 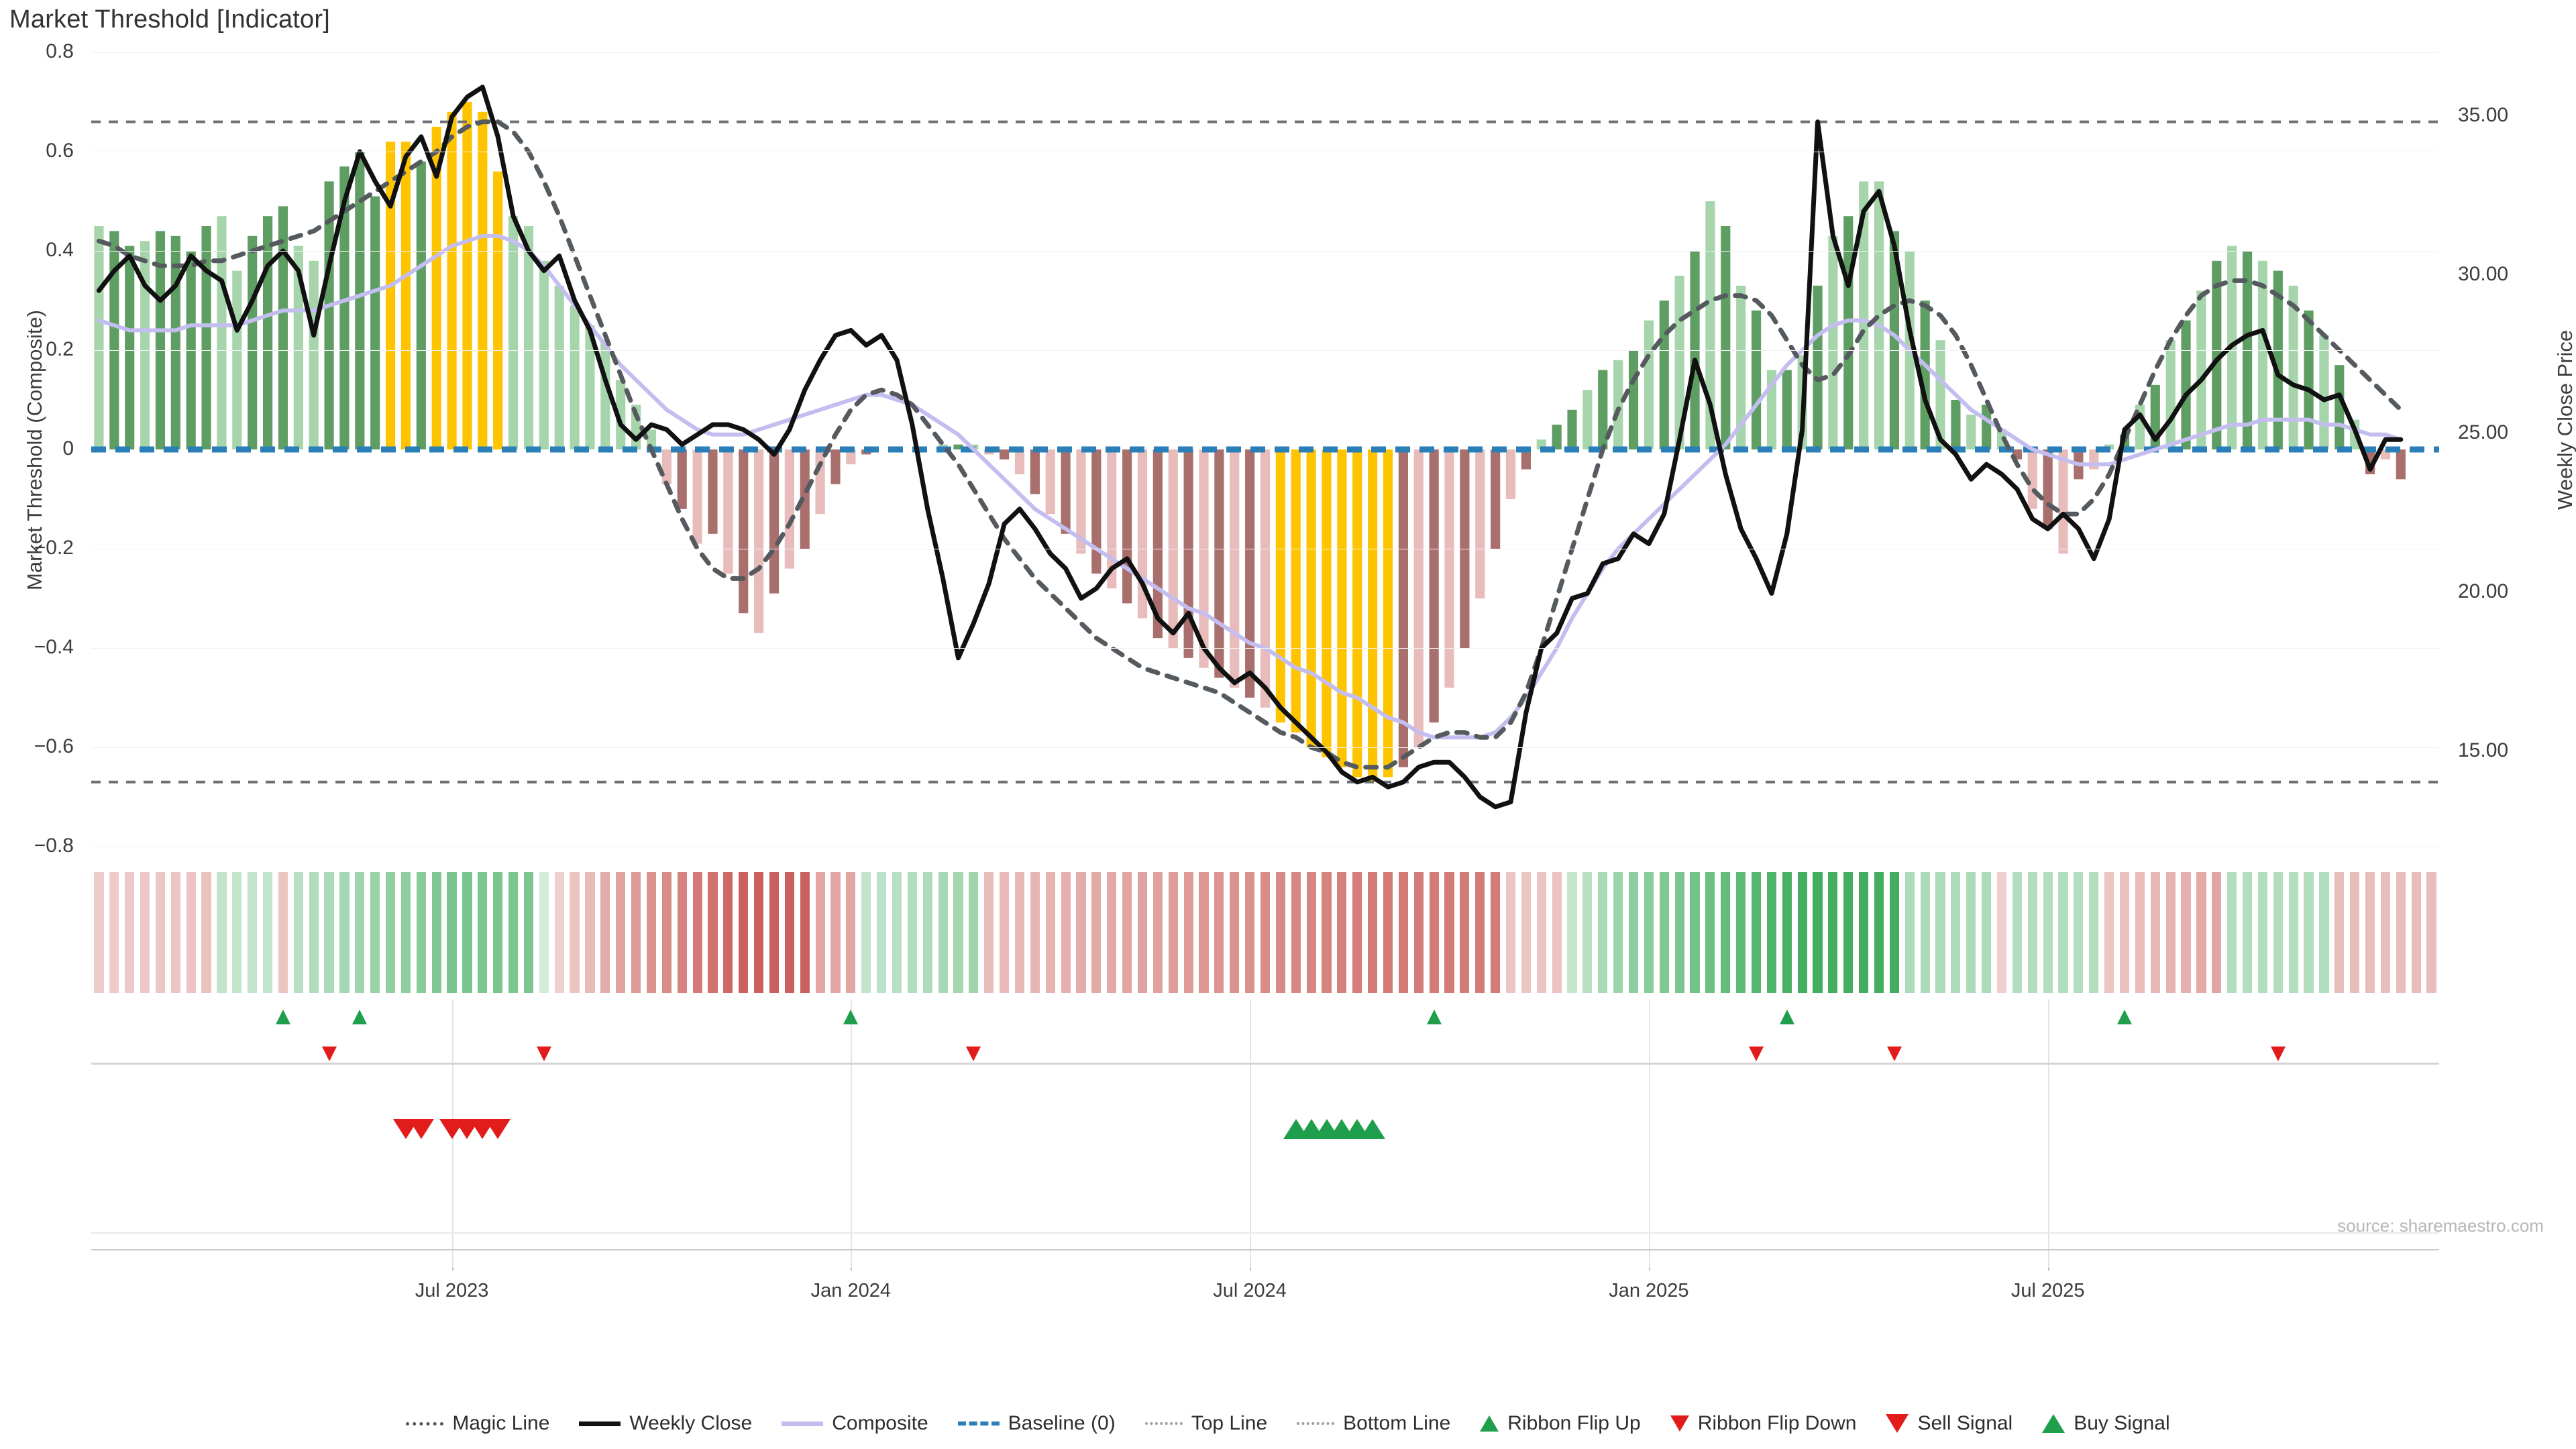 I want to click on legend-item: Composite, so click(x=855, y=1423).